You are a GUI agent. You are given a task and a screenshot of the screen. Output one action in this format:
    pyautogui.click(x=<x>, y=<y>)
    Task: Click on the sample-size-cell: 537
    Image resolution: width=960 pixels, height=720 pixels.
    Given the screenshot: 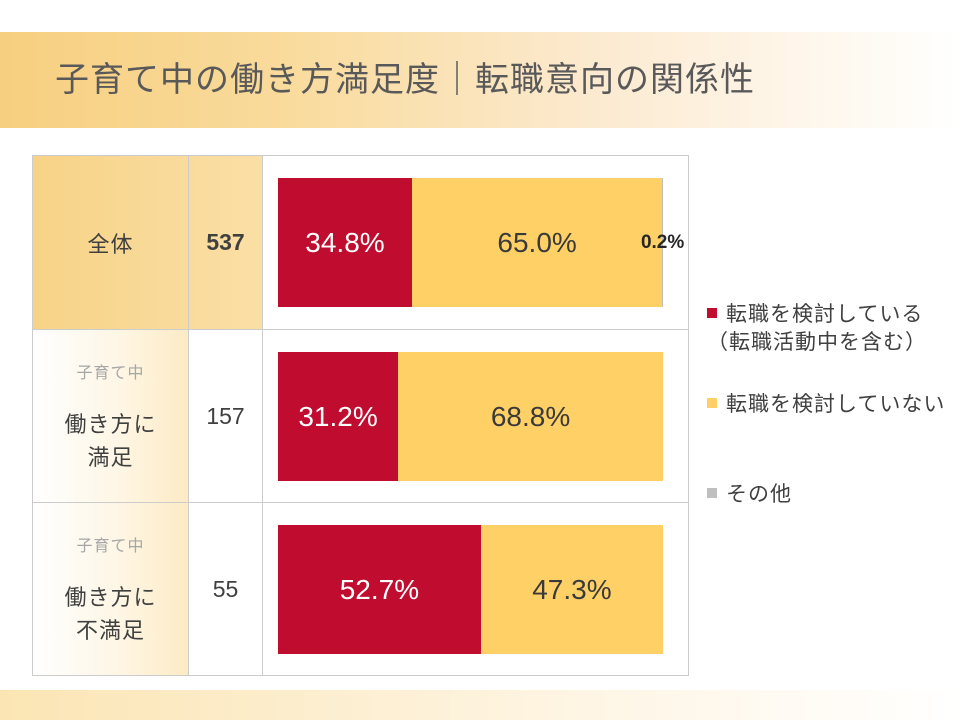 What is the action you would take?
    pyautogui.click(x=226, y=243)
    